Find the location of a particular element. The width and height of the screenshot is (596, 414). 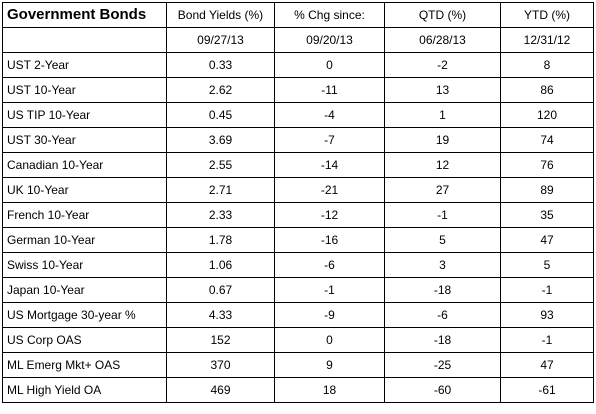

bond-yield-cell: 0.67 is located at coordinates (220, 290).